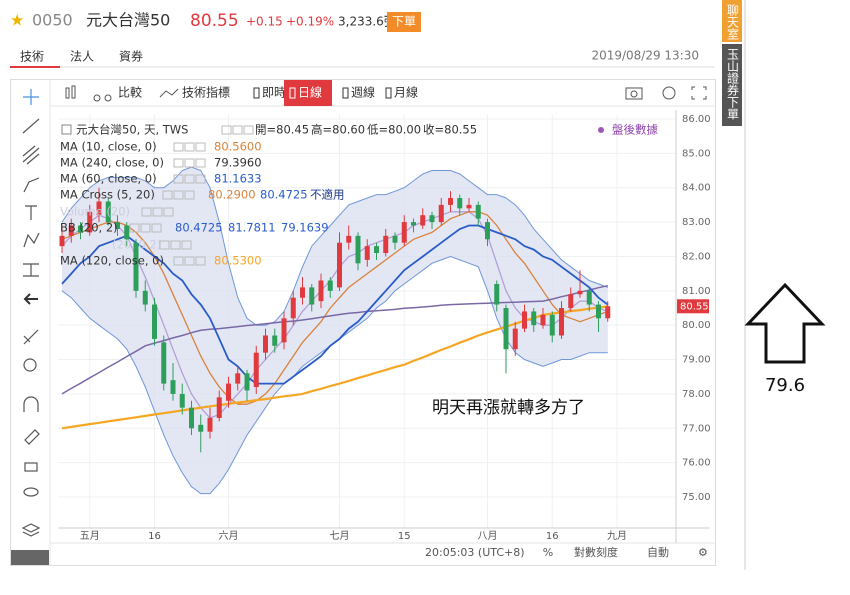  Describe the element at coordinates (596, 552) in the screenshot. I see `log-toggle: 對數刻度` at that location.